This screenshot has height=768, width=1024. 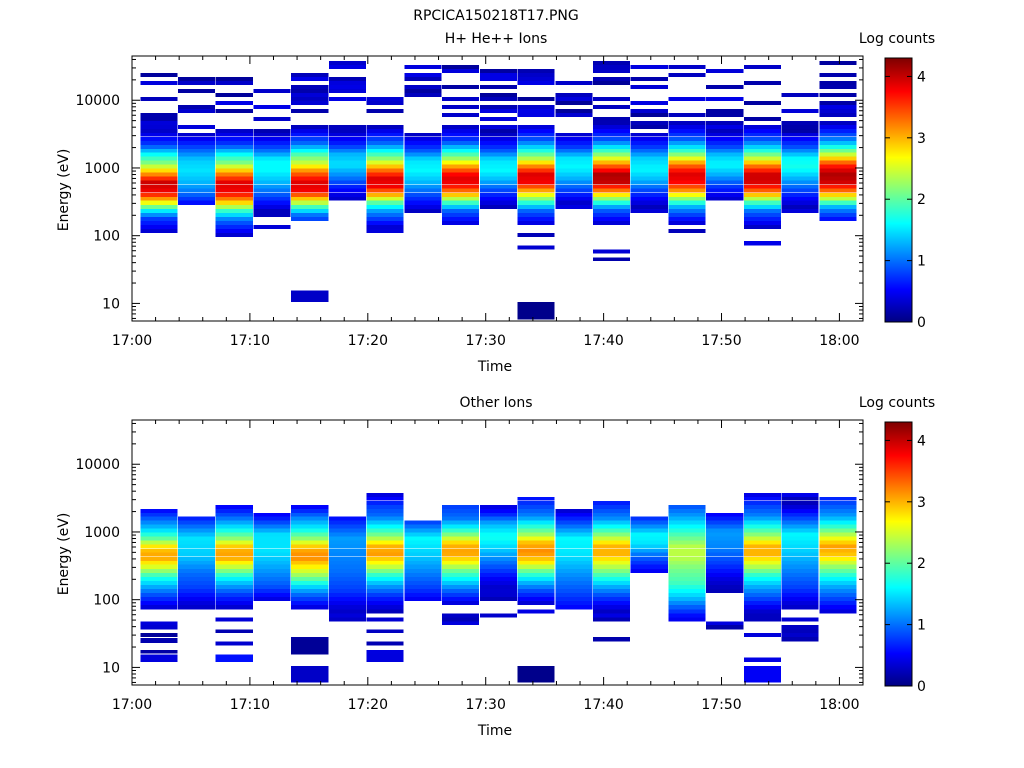 I want to click on x-tick-label: 17:00, so click(x=132, y=341).